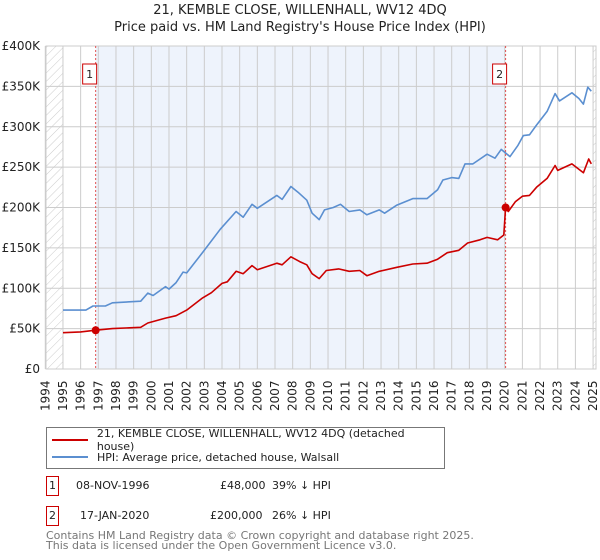 Image resolution: width=600 pixels, height=560 pixels. I want to click on x-tick-label: 2004, so click(222, 395).